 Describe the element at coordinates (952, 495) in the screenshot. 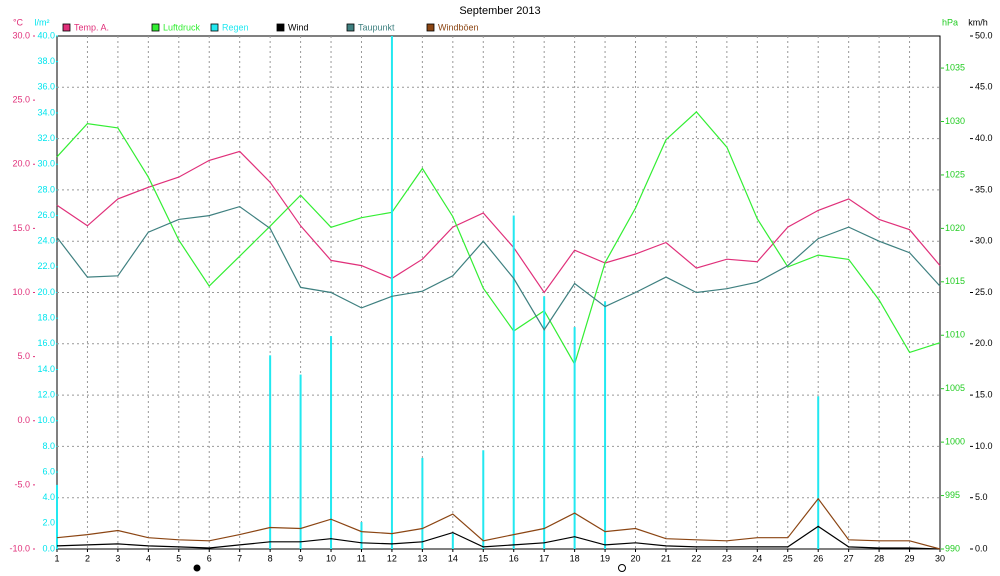

I see `tick-label: 995` at that location.